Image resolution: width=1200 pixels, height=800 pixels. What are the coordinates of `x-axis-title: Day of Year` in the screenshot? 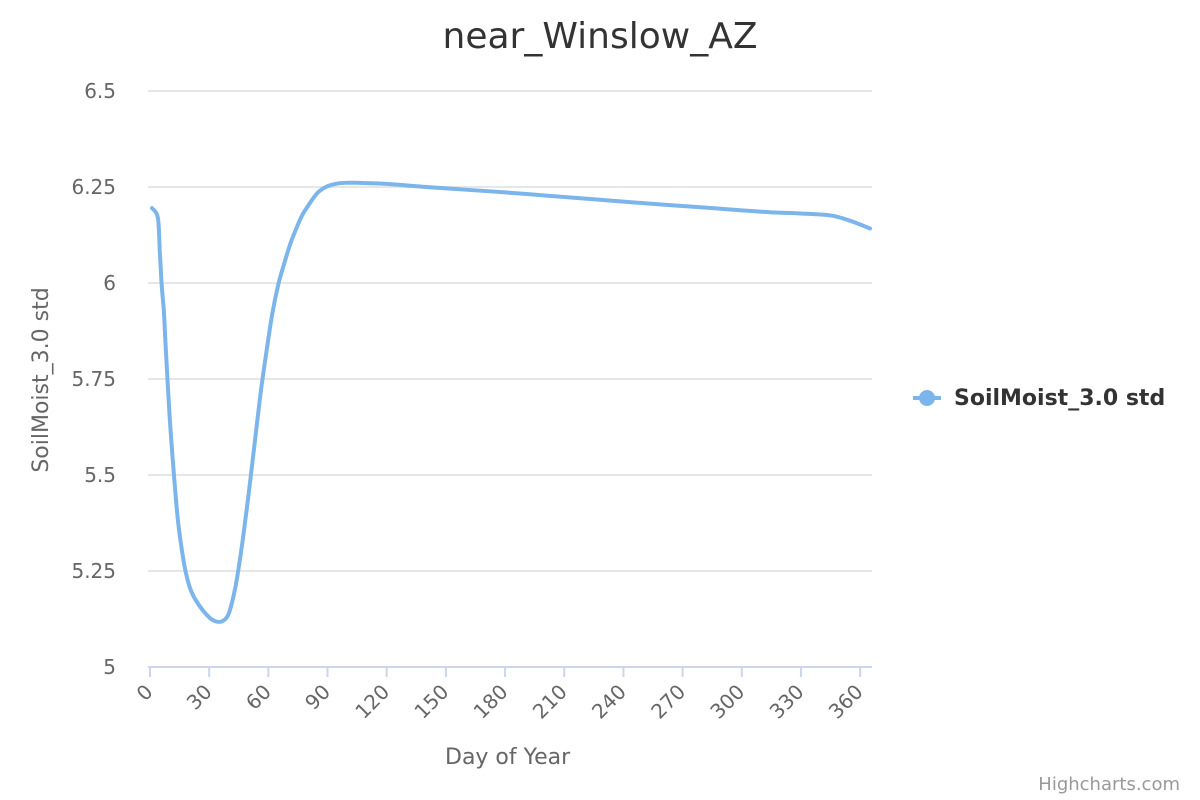 It's located at (508, 757).